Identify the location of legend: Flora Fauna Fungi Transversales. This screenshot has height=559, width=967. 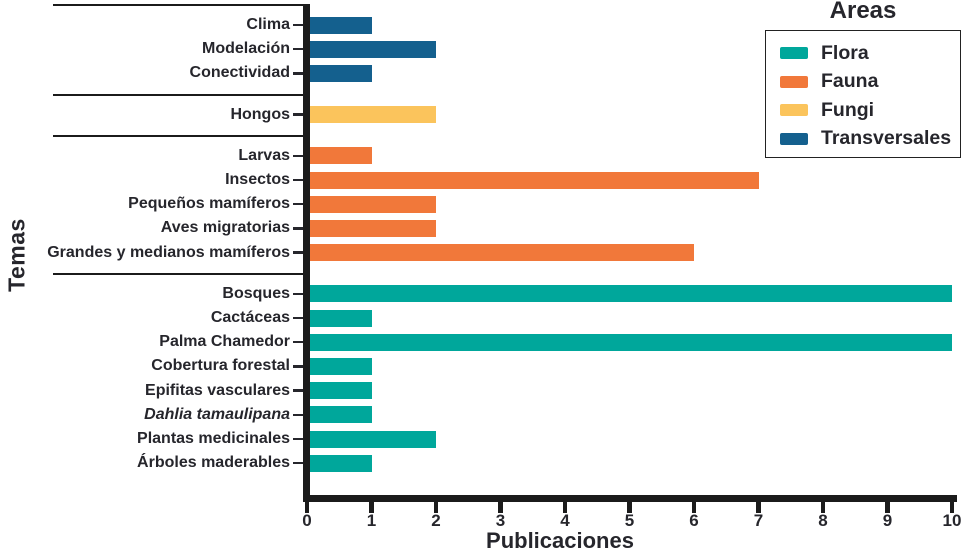
(863, 94).